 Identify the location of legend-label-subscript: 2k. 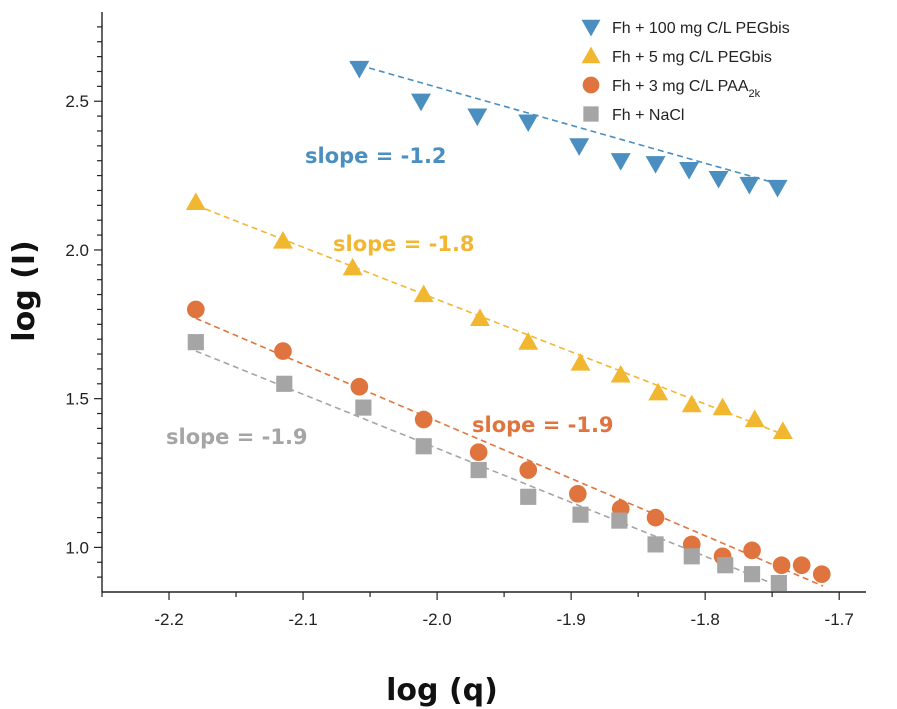
(755, 94).